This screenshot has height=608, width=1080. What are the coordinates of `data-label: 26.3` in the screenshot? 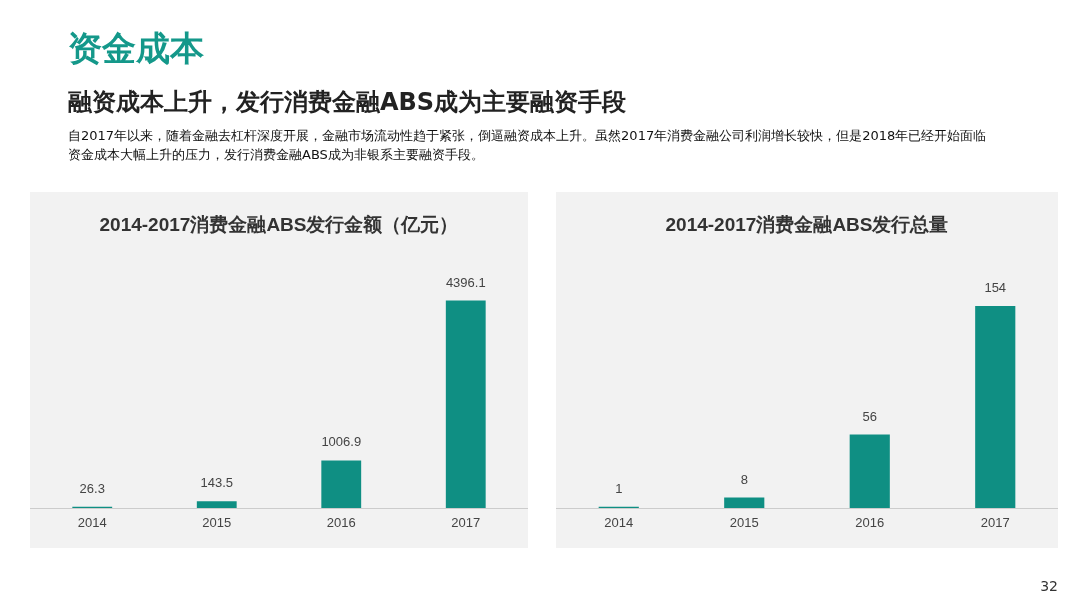 It's located at (92, 488).